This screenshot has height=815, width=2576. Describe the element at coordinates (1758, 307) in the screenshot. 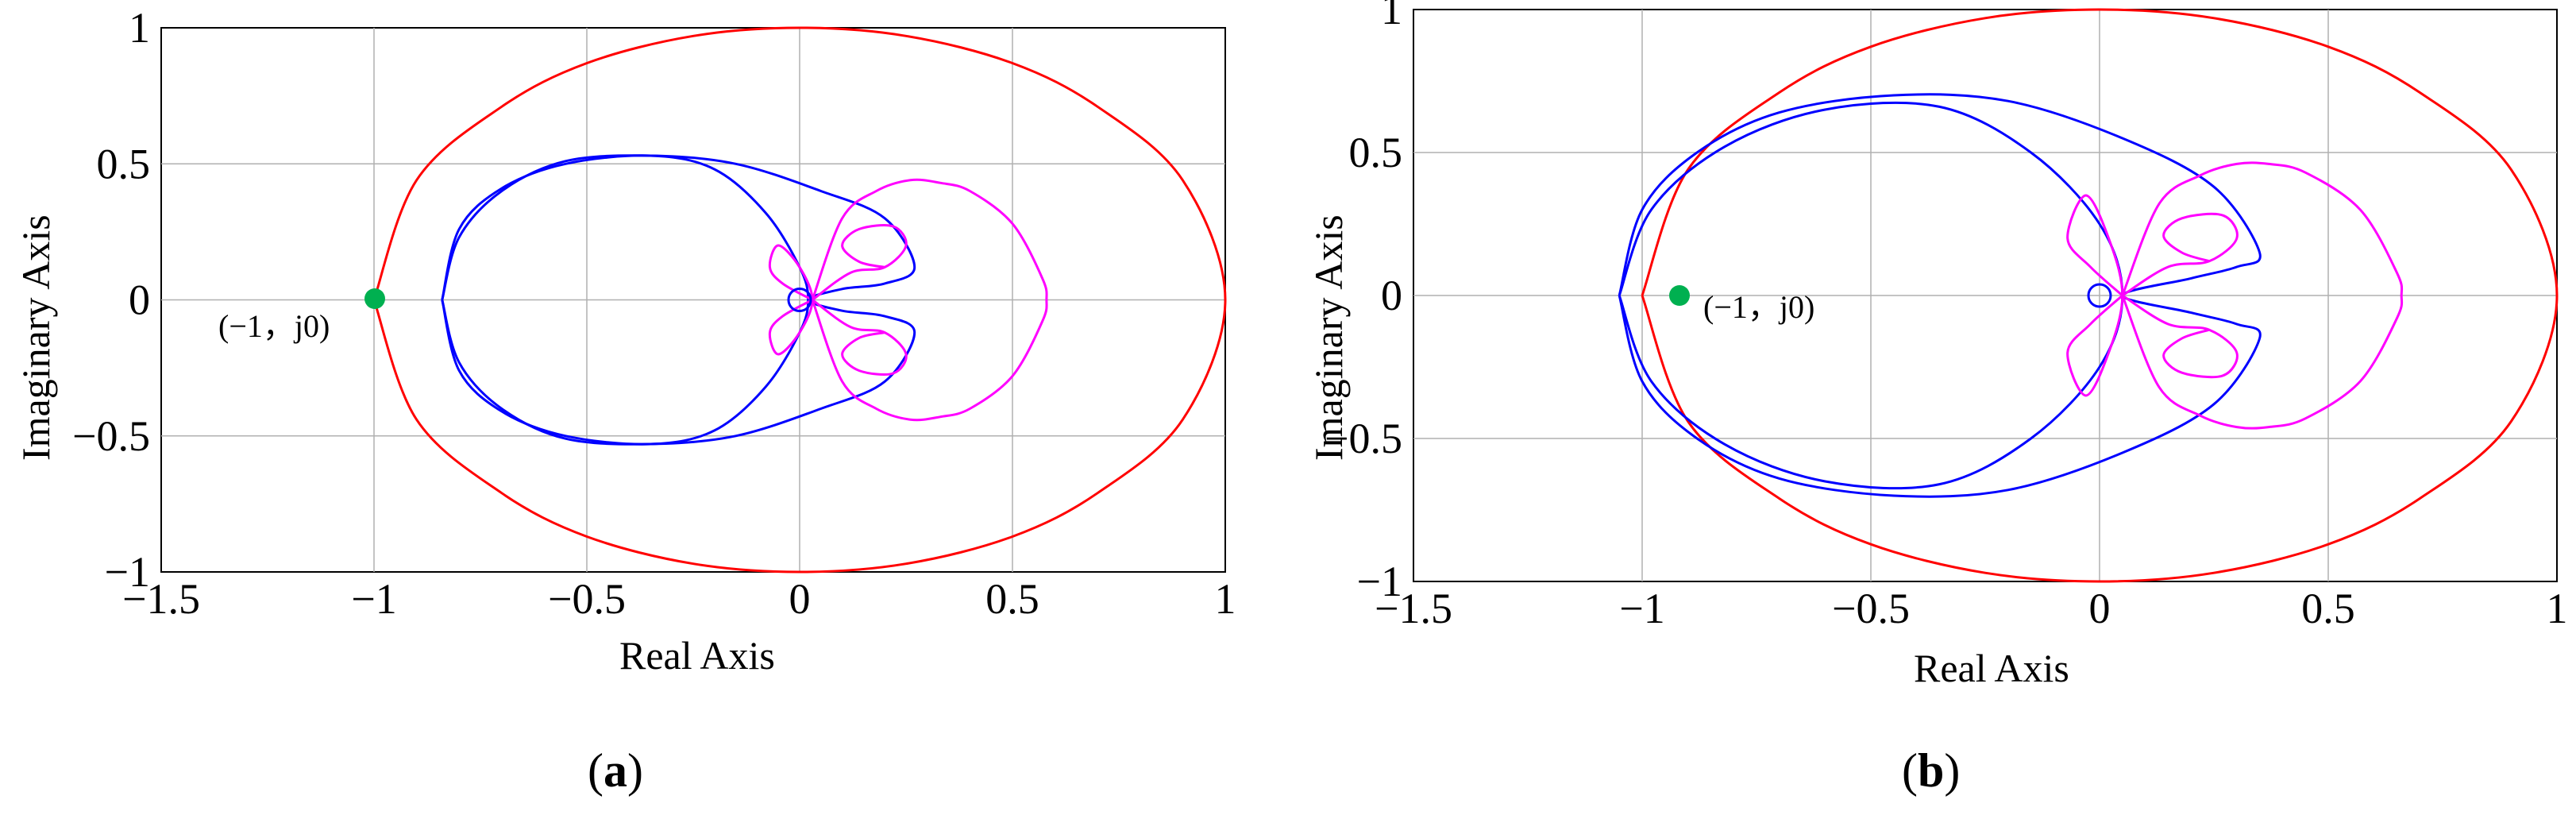

I see `critical-point-label-b: (−1，j0)` at that location.